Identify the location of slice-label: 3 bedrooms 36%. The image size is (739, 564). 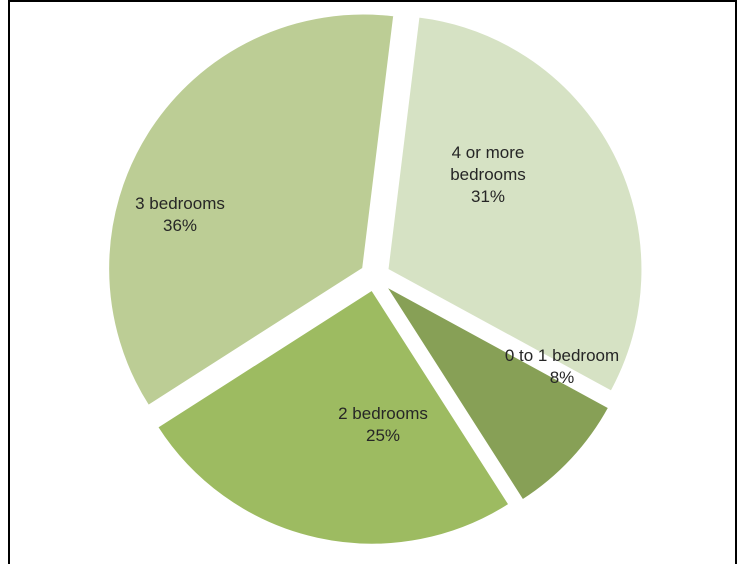
(180, 214).